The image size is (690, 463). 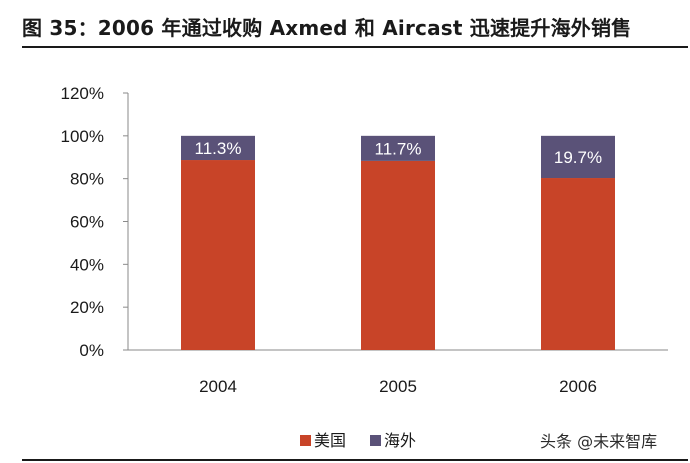 I want to click on bar-overseas-2004, so click(x=218, y=148).